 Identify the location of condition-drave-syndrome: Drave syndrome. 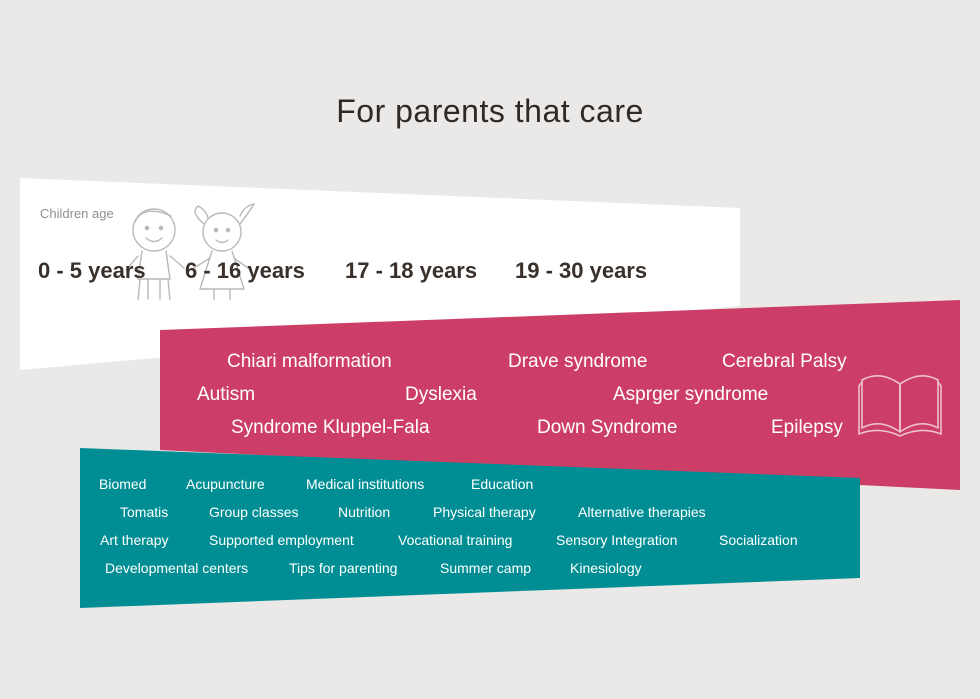
(578, 361).